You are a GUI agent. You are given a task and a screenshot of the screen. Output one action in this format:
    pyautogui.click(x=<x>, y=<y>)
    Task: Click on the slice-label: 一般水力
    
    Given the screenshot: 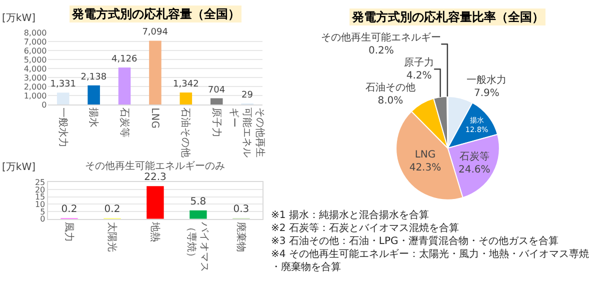 What is the action you would take?
    pyautogui.click(x=486, y=80)
    